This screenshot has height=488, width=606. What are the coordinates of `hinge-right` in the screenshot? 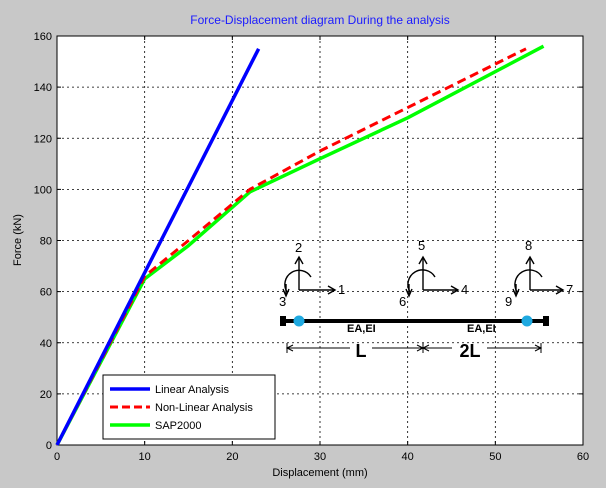 It's located at (527, 321).